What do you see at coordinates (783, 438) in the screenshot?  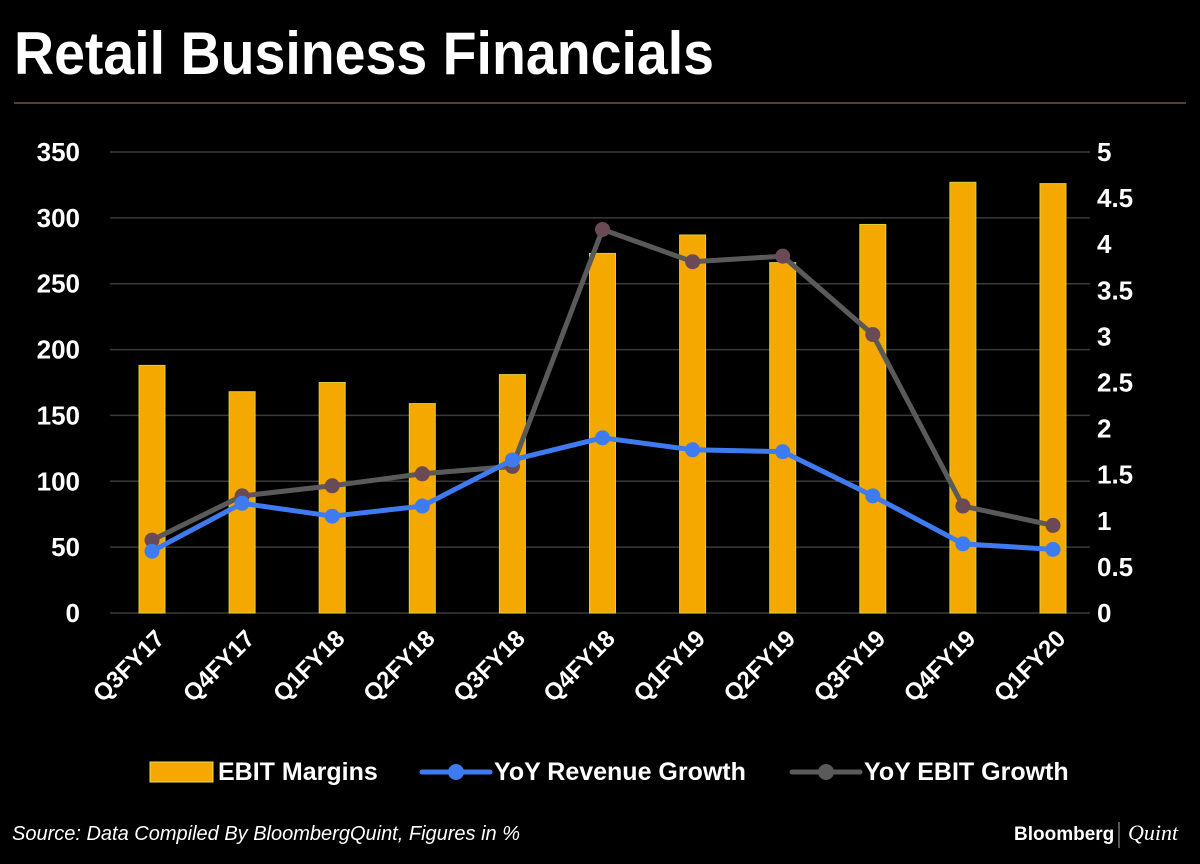 I see `bar-q2fy19` at bounding box center [783, 438].